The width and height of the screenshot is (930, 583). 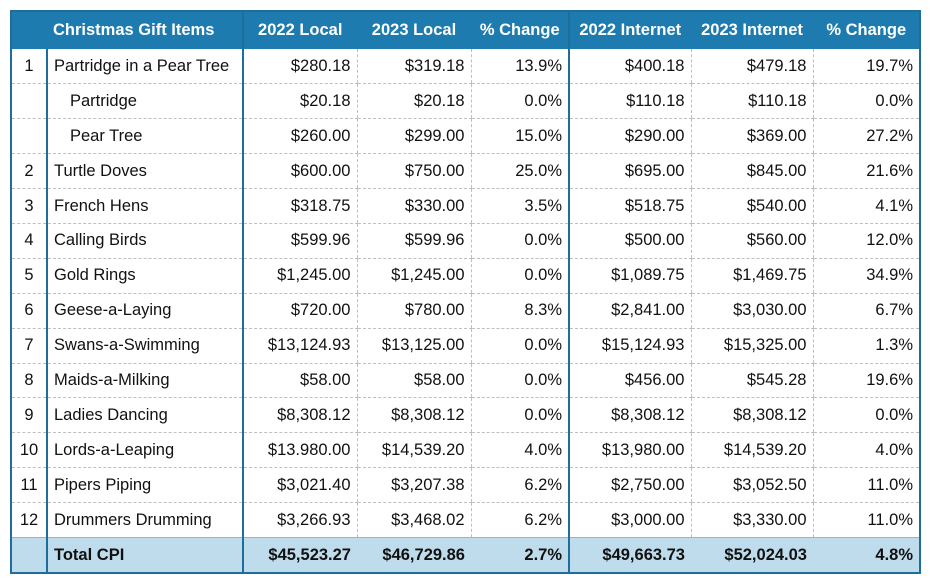 What do you see at coordinates (29, 276) in the screenshot?
I see `row-num: 5` at bounding box center [29, 276].